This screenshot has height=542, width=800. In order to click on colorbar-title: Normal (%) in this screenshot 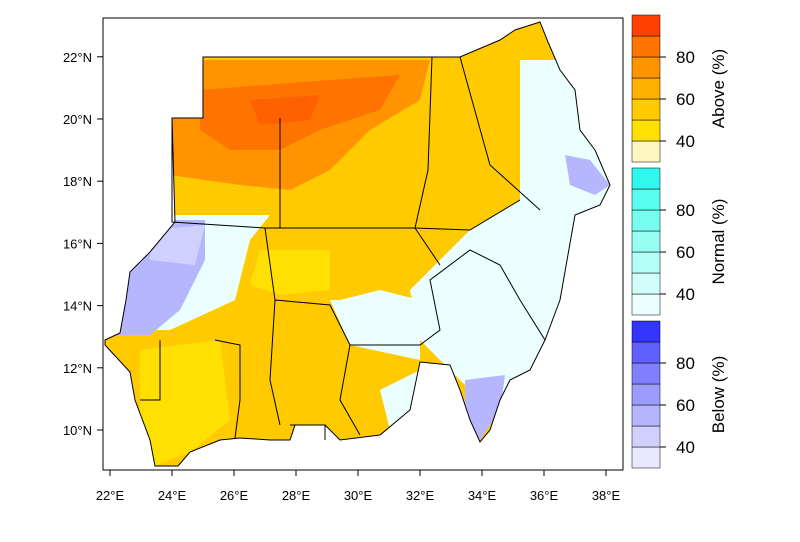, I will do `click(718, 242)`.